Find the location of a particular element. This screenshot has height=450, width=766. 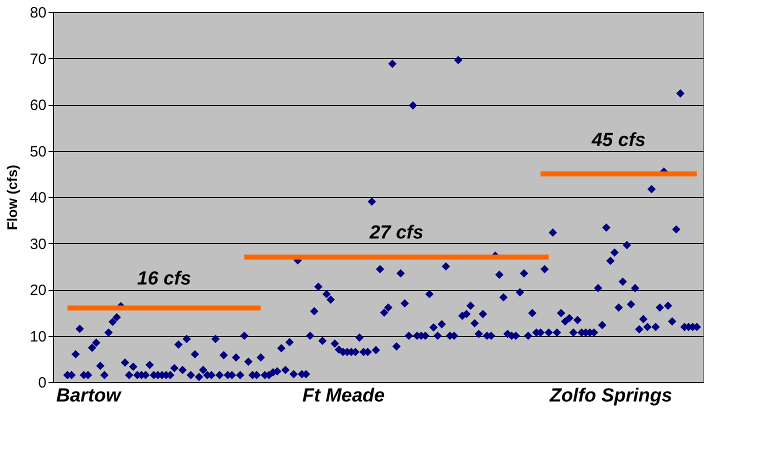

y-tick-label: 30 is located at coordinates (38, 244).